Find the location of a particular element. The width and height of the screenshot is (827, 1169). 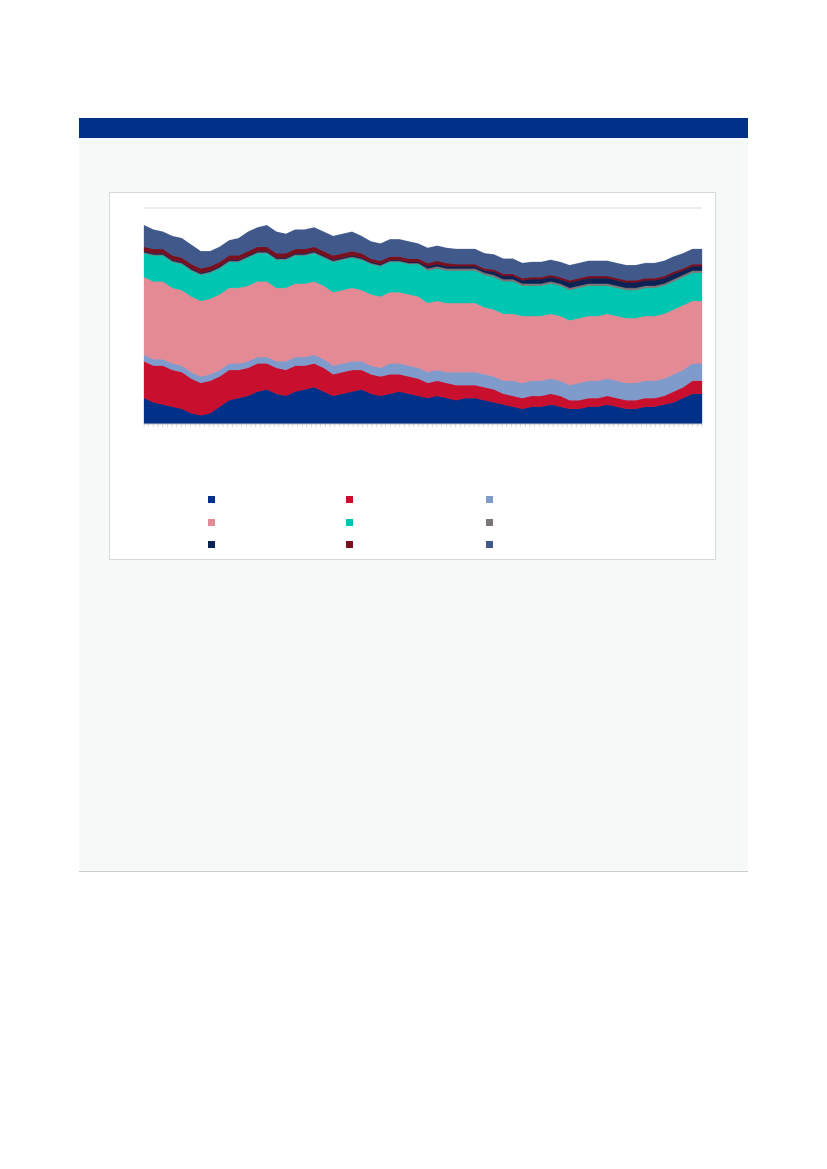

chart-legend is located at coordinates (418, 523).